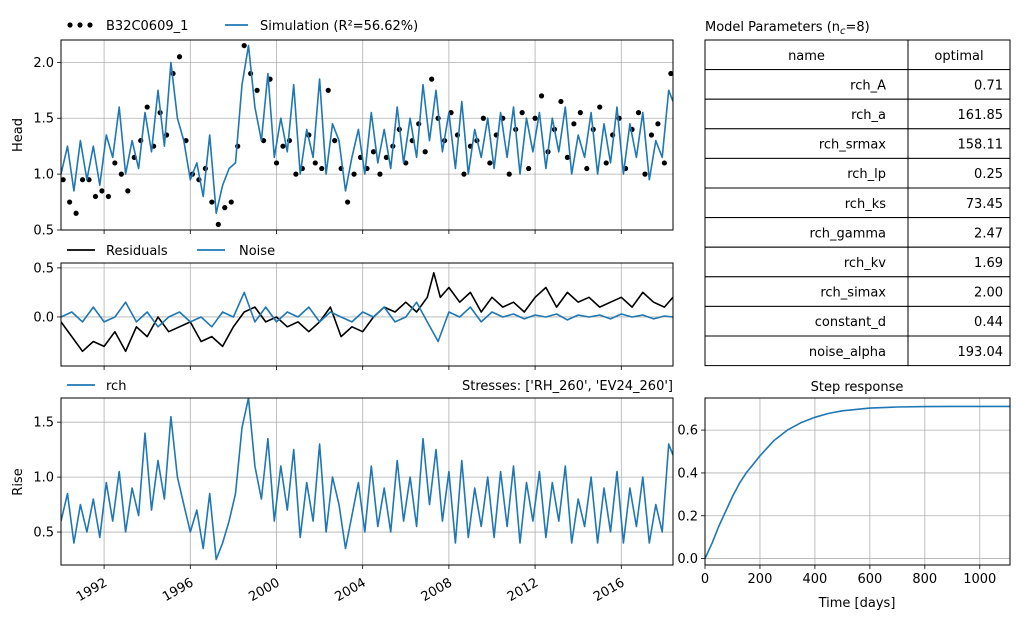 This screenshot has width=1019, height=619. What do you see at coordinates (852, 145) in the screenshot?
I see `parameter-name: rch_srmax` at bounding box center [852, 145].